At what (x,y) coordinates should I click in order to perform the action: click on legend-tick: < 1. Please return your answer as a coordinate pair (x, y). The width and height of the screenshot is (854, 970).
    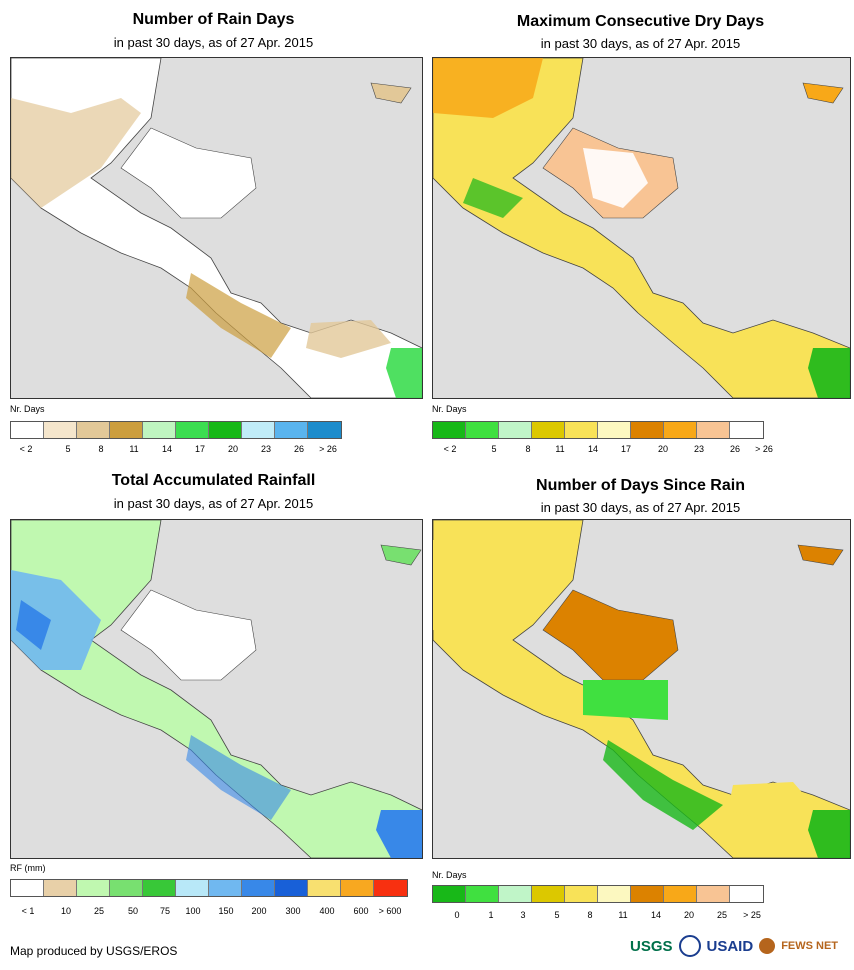
    Looking at the image, I should click on (28, 911).